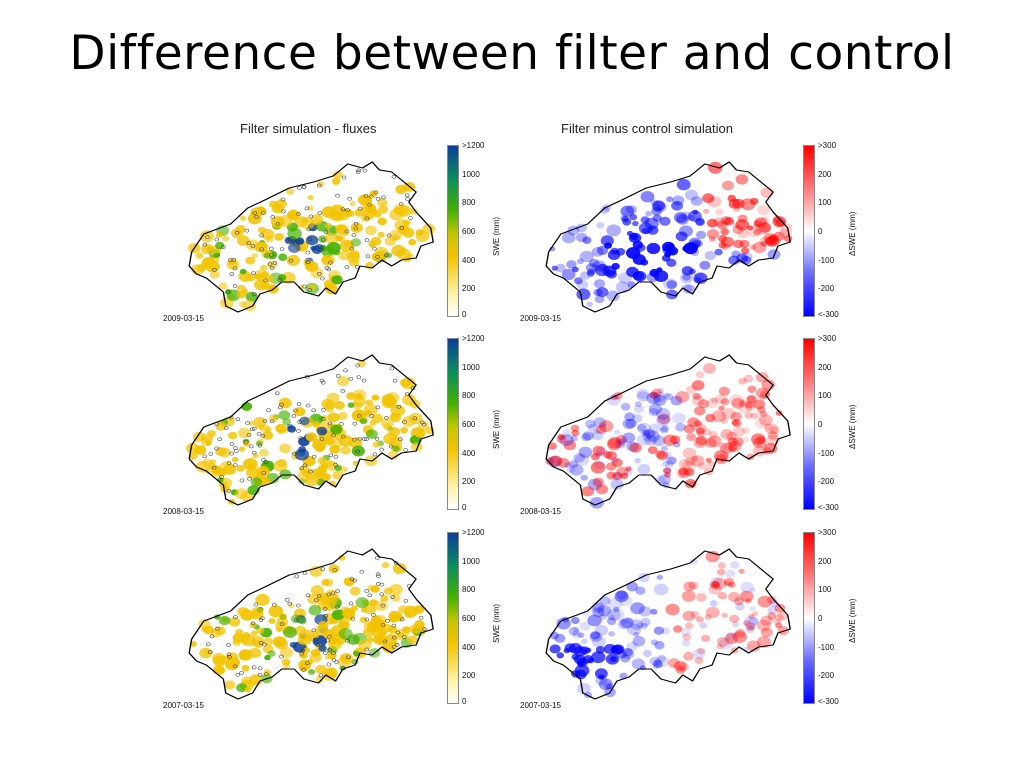  I want to click on colorbar-tick-label: 800, so click(469, 590).